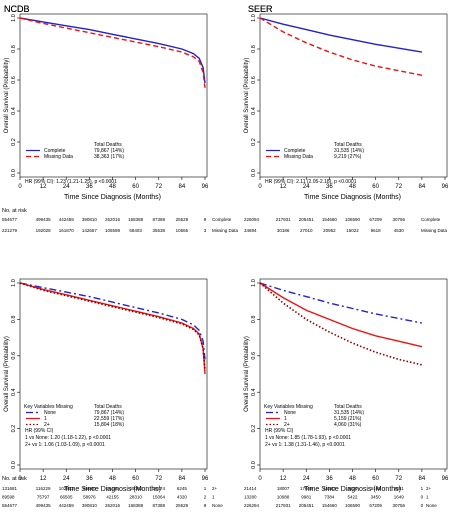  What do you see at coordinates (182, 488) in the screenshot?
I see `risk-value: 6245` at bounding box center [182, 488].